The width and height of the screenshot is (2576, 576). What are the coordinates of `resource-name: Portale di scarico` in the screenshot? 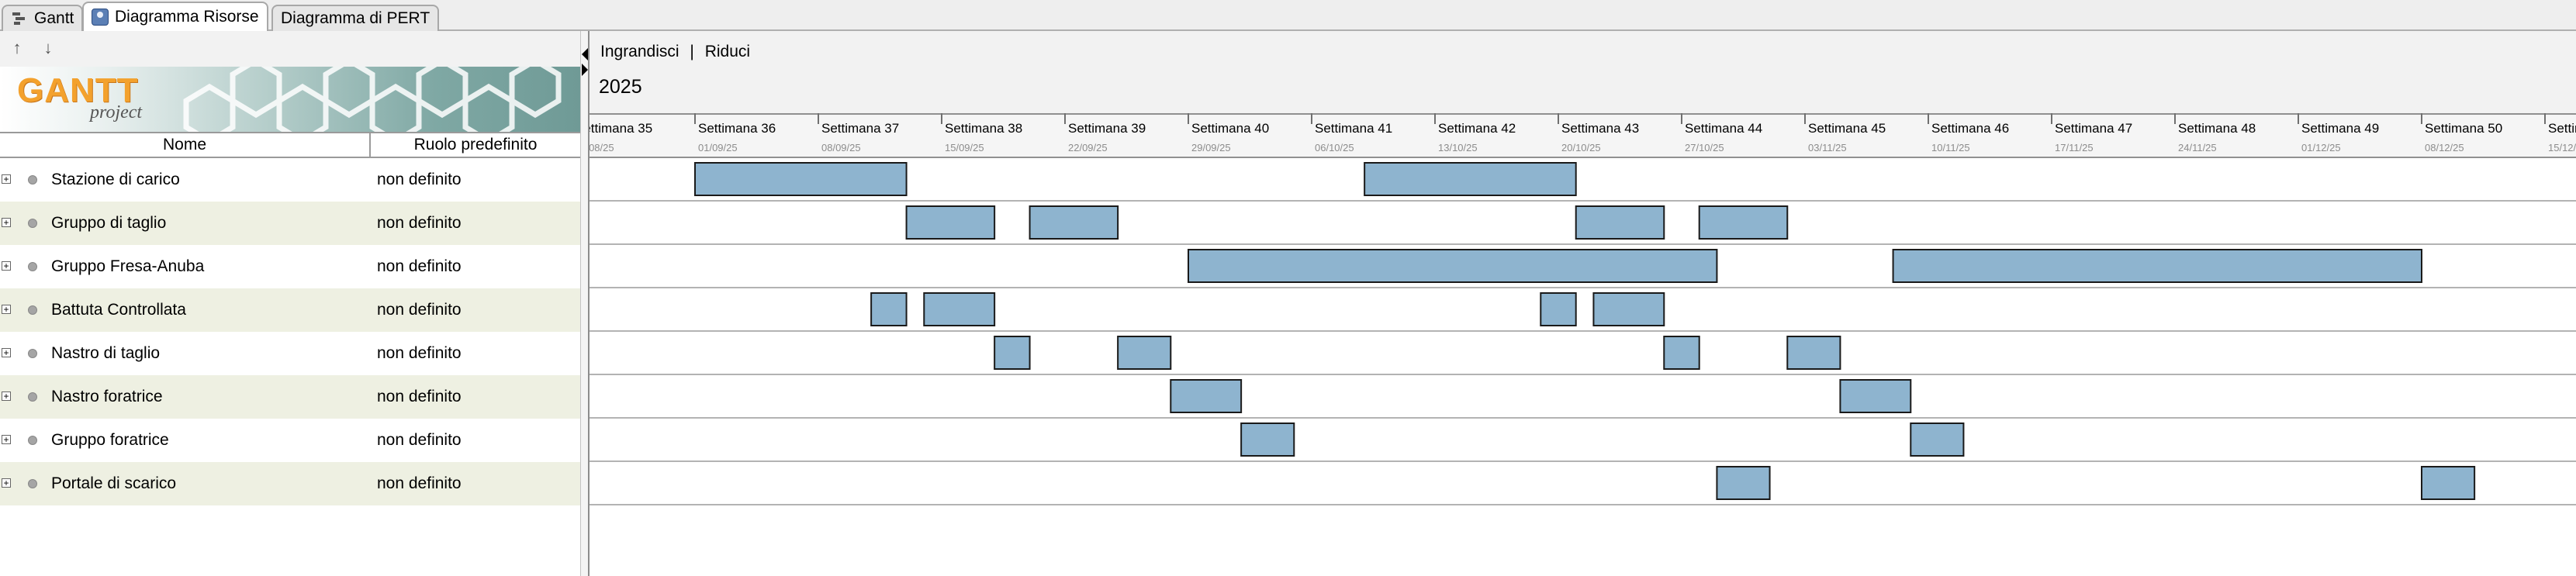 It's located at (114, 483).